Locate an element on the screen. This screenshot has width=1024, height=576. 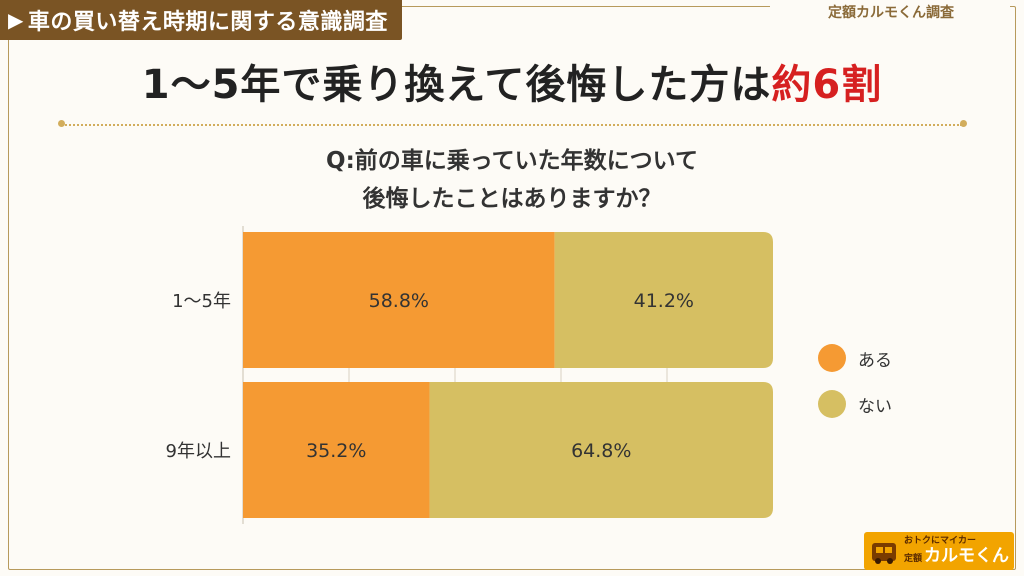
data-label: 35.2% is located at coordinates (336, 451).